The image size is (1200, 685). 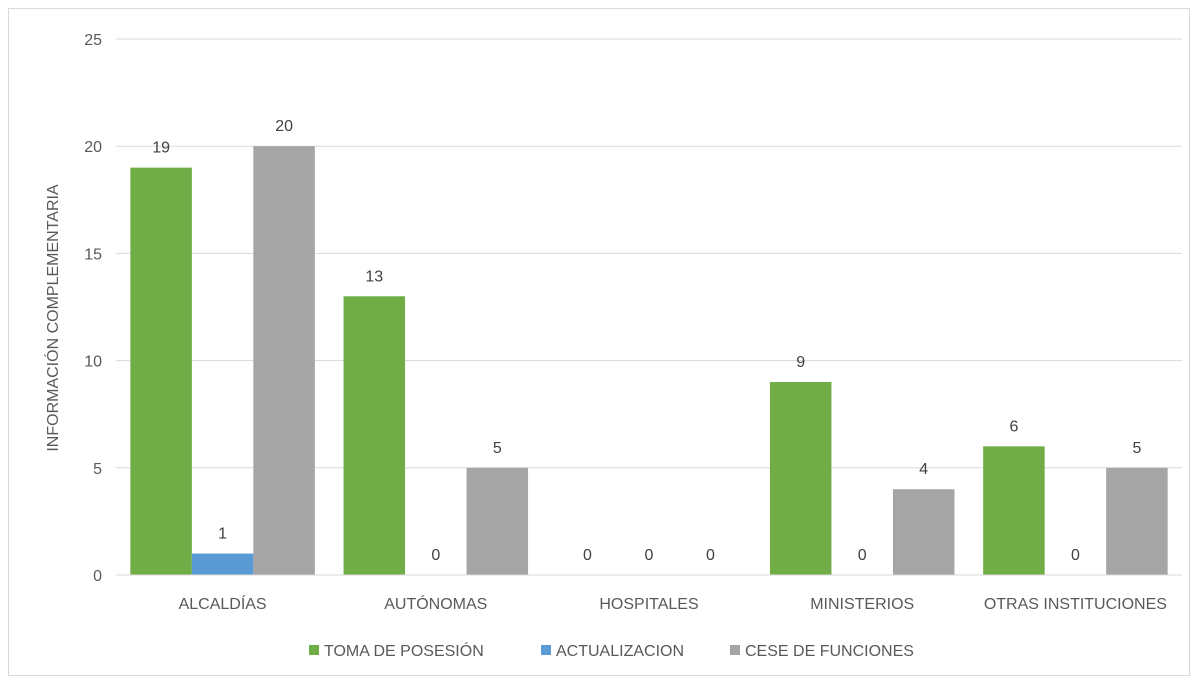 What do you see at coordinates (93, 40) in the screenshot?
I see `y-tick-label: 25` at bounding box center [93, 40].